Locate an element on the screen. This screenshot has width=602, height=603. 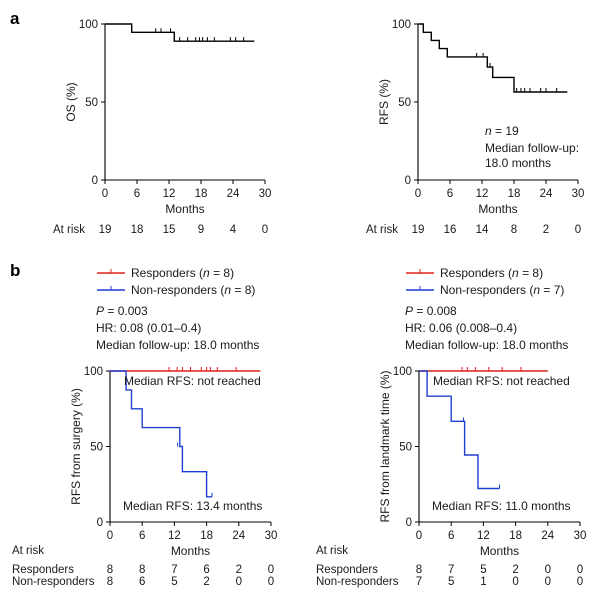
legend-entry-2: Non-responders (n = 7) is located at coordinates (502, 290).